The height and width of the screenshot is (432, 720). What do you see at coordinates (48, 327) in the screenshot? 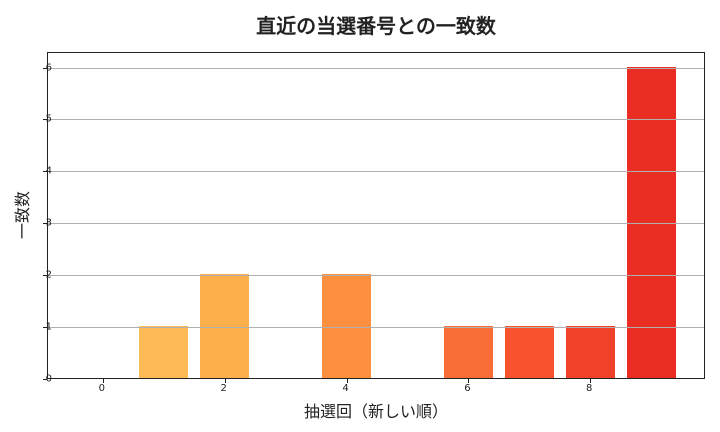
I see `y-tick-label: 1` at bounding box center [48, 327].